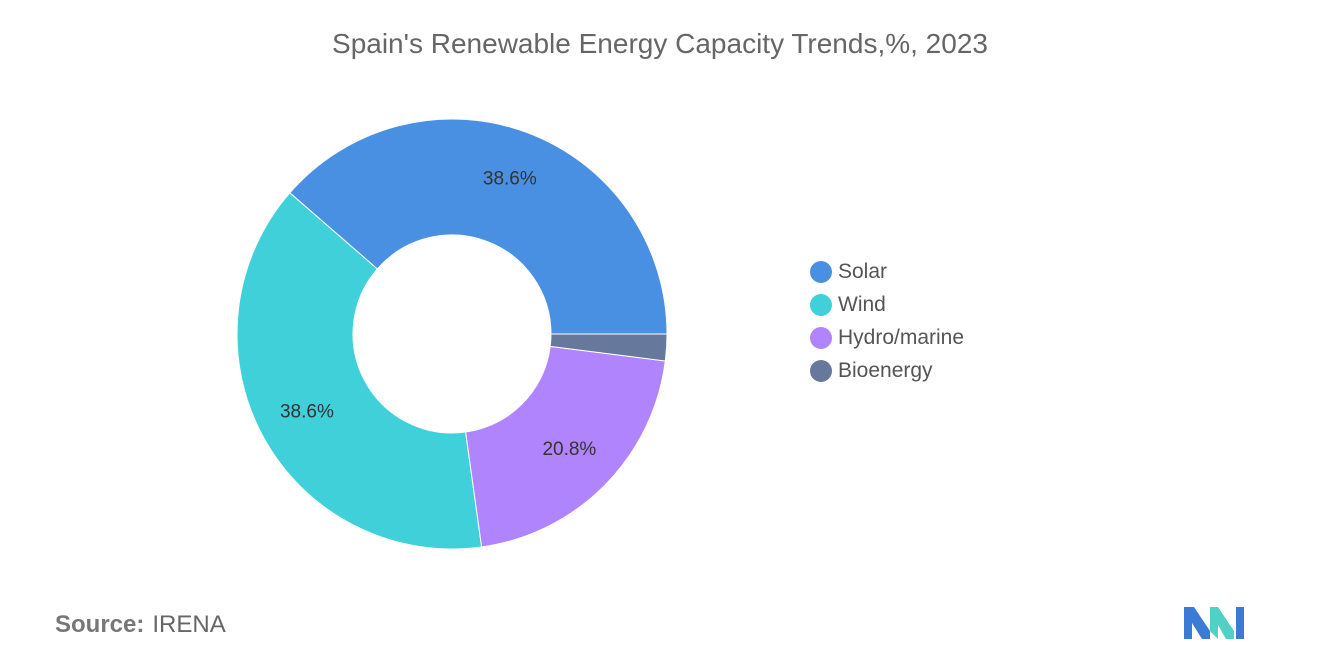 Image resolution: width=1320 pixels, height=665 pixels. I want to click on slice-wind, so click(359, 371).